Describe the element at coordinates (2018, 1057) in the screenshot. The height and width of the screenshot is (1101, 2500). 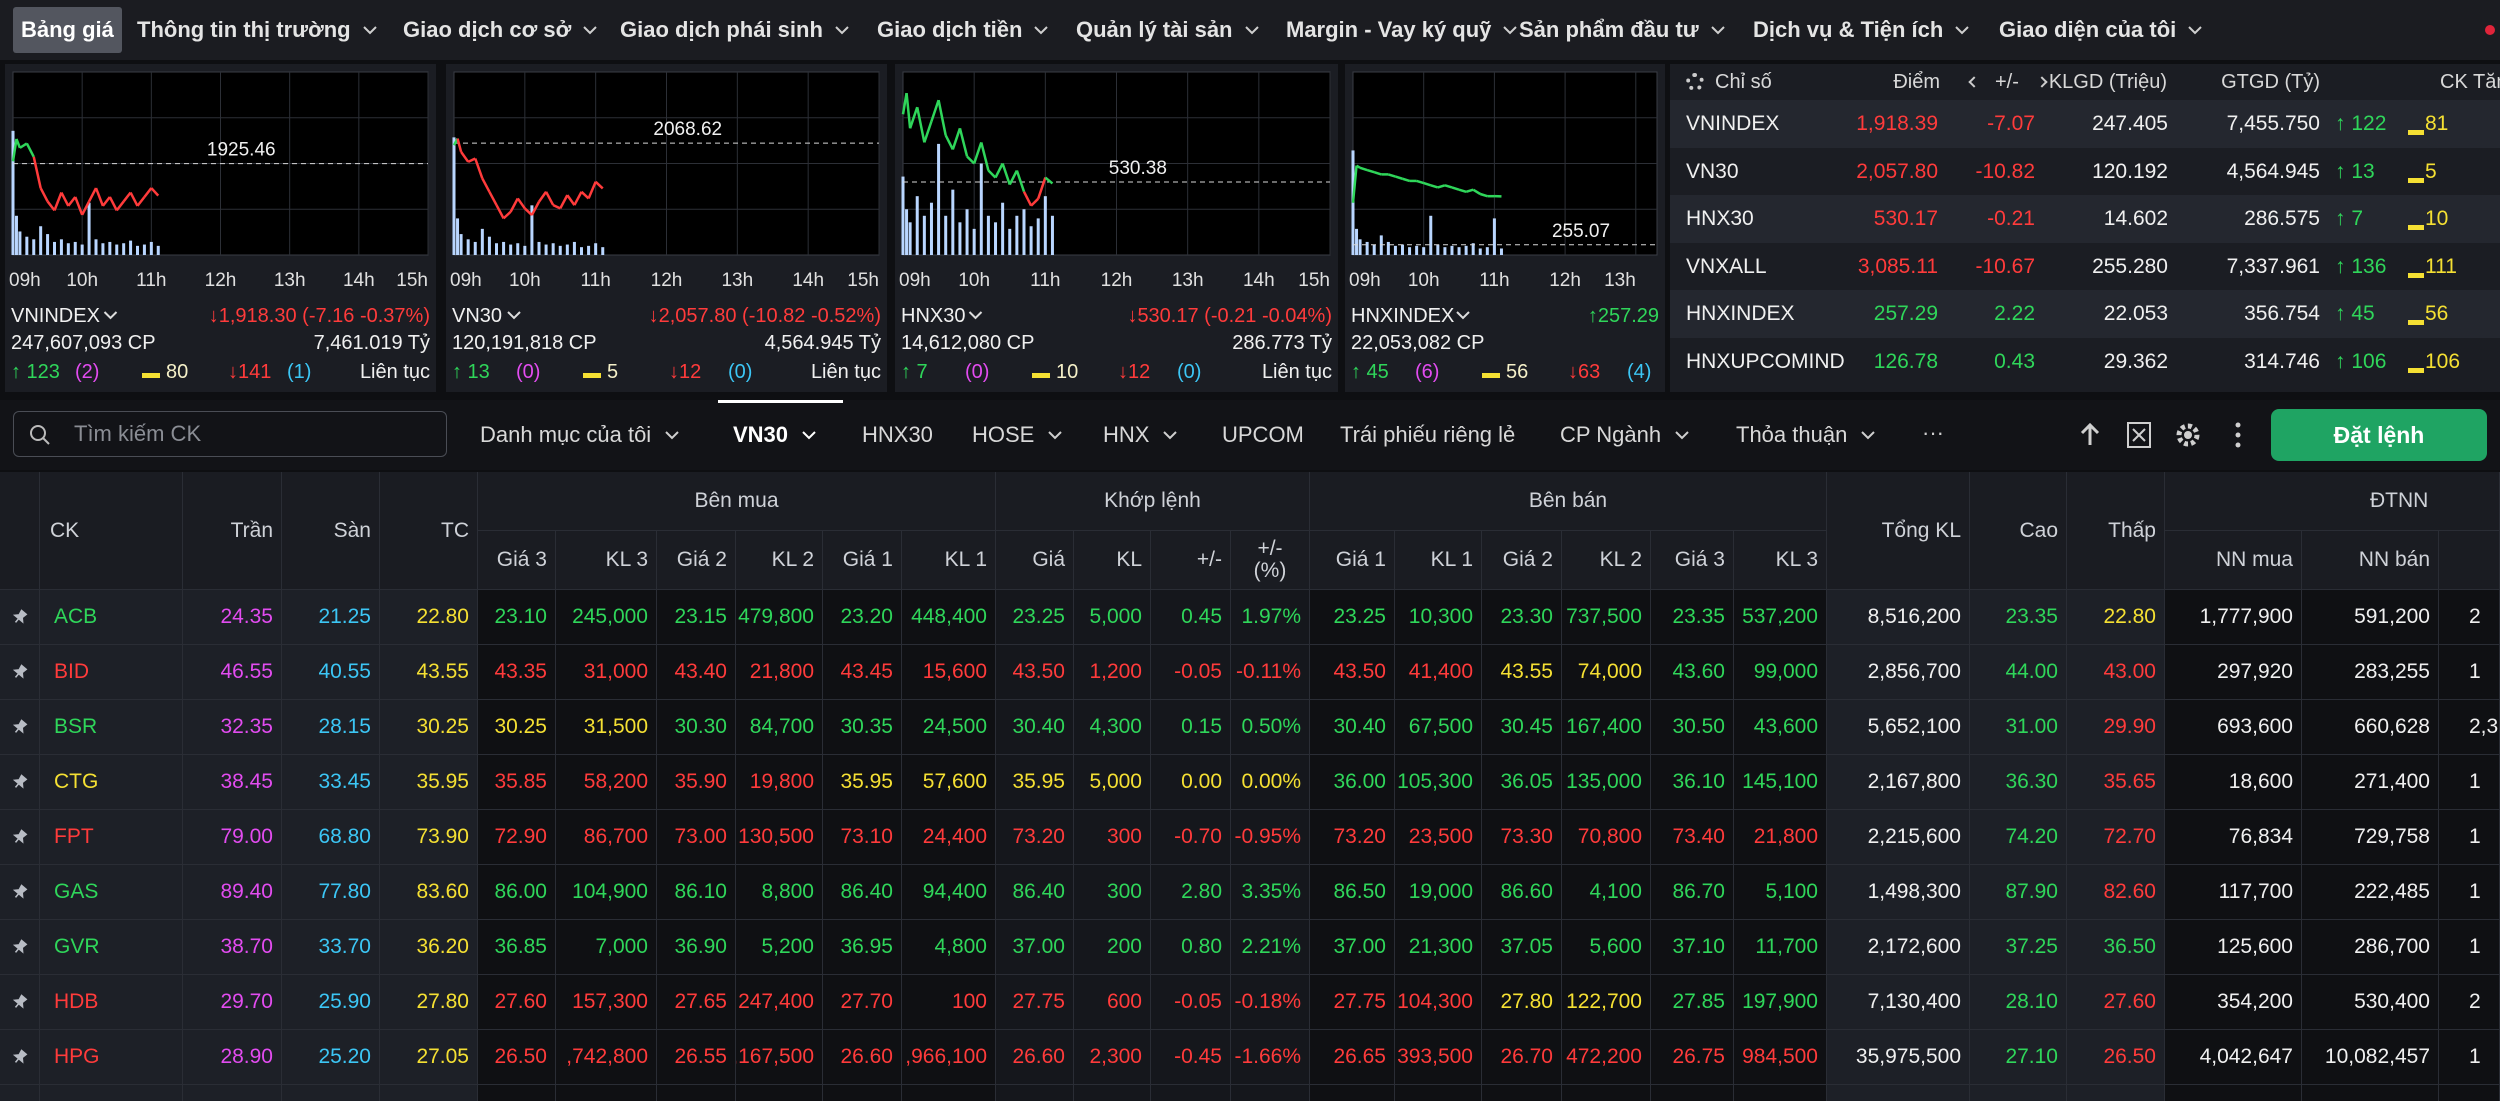
I see `price-cell: 27.10` at that location.